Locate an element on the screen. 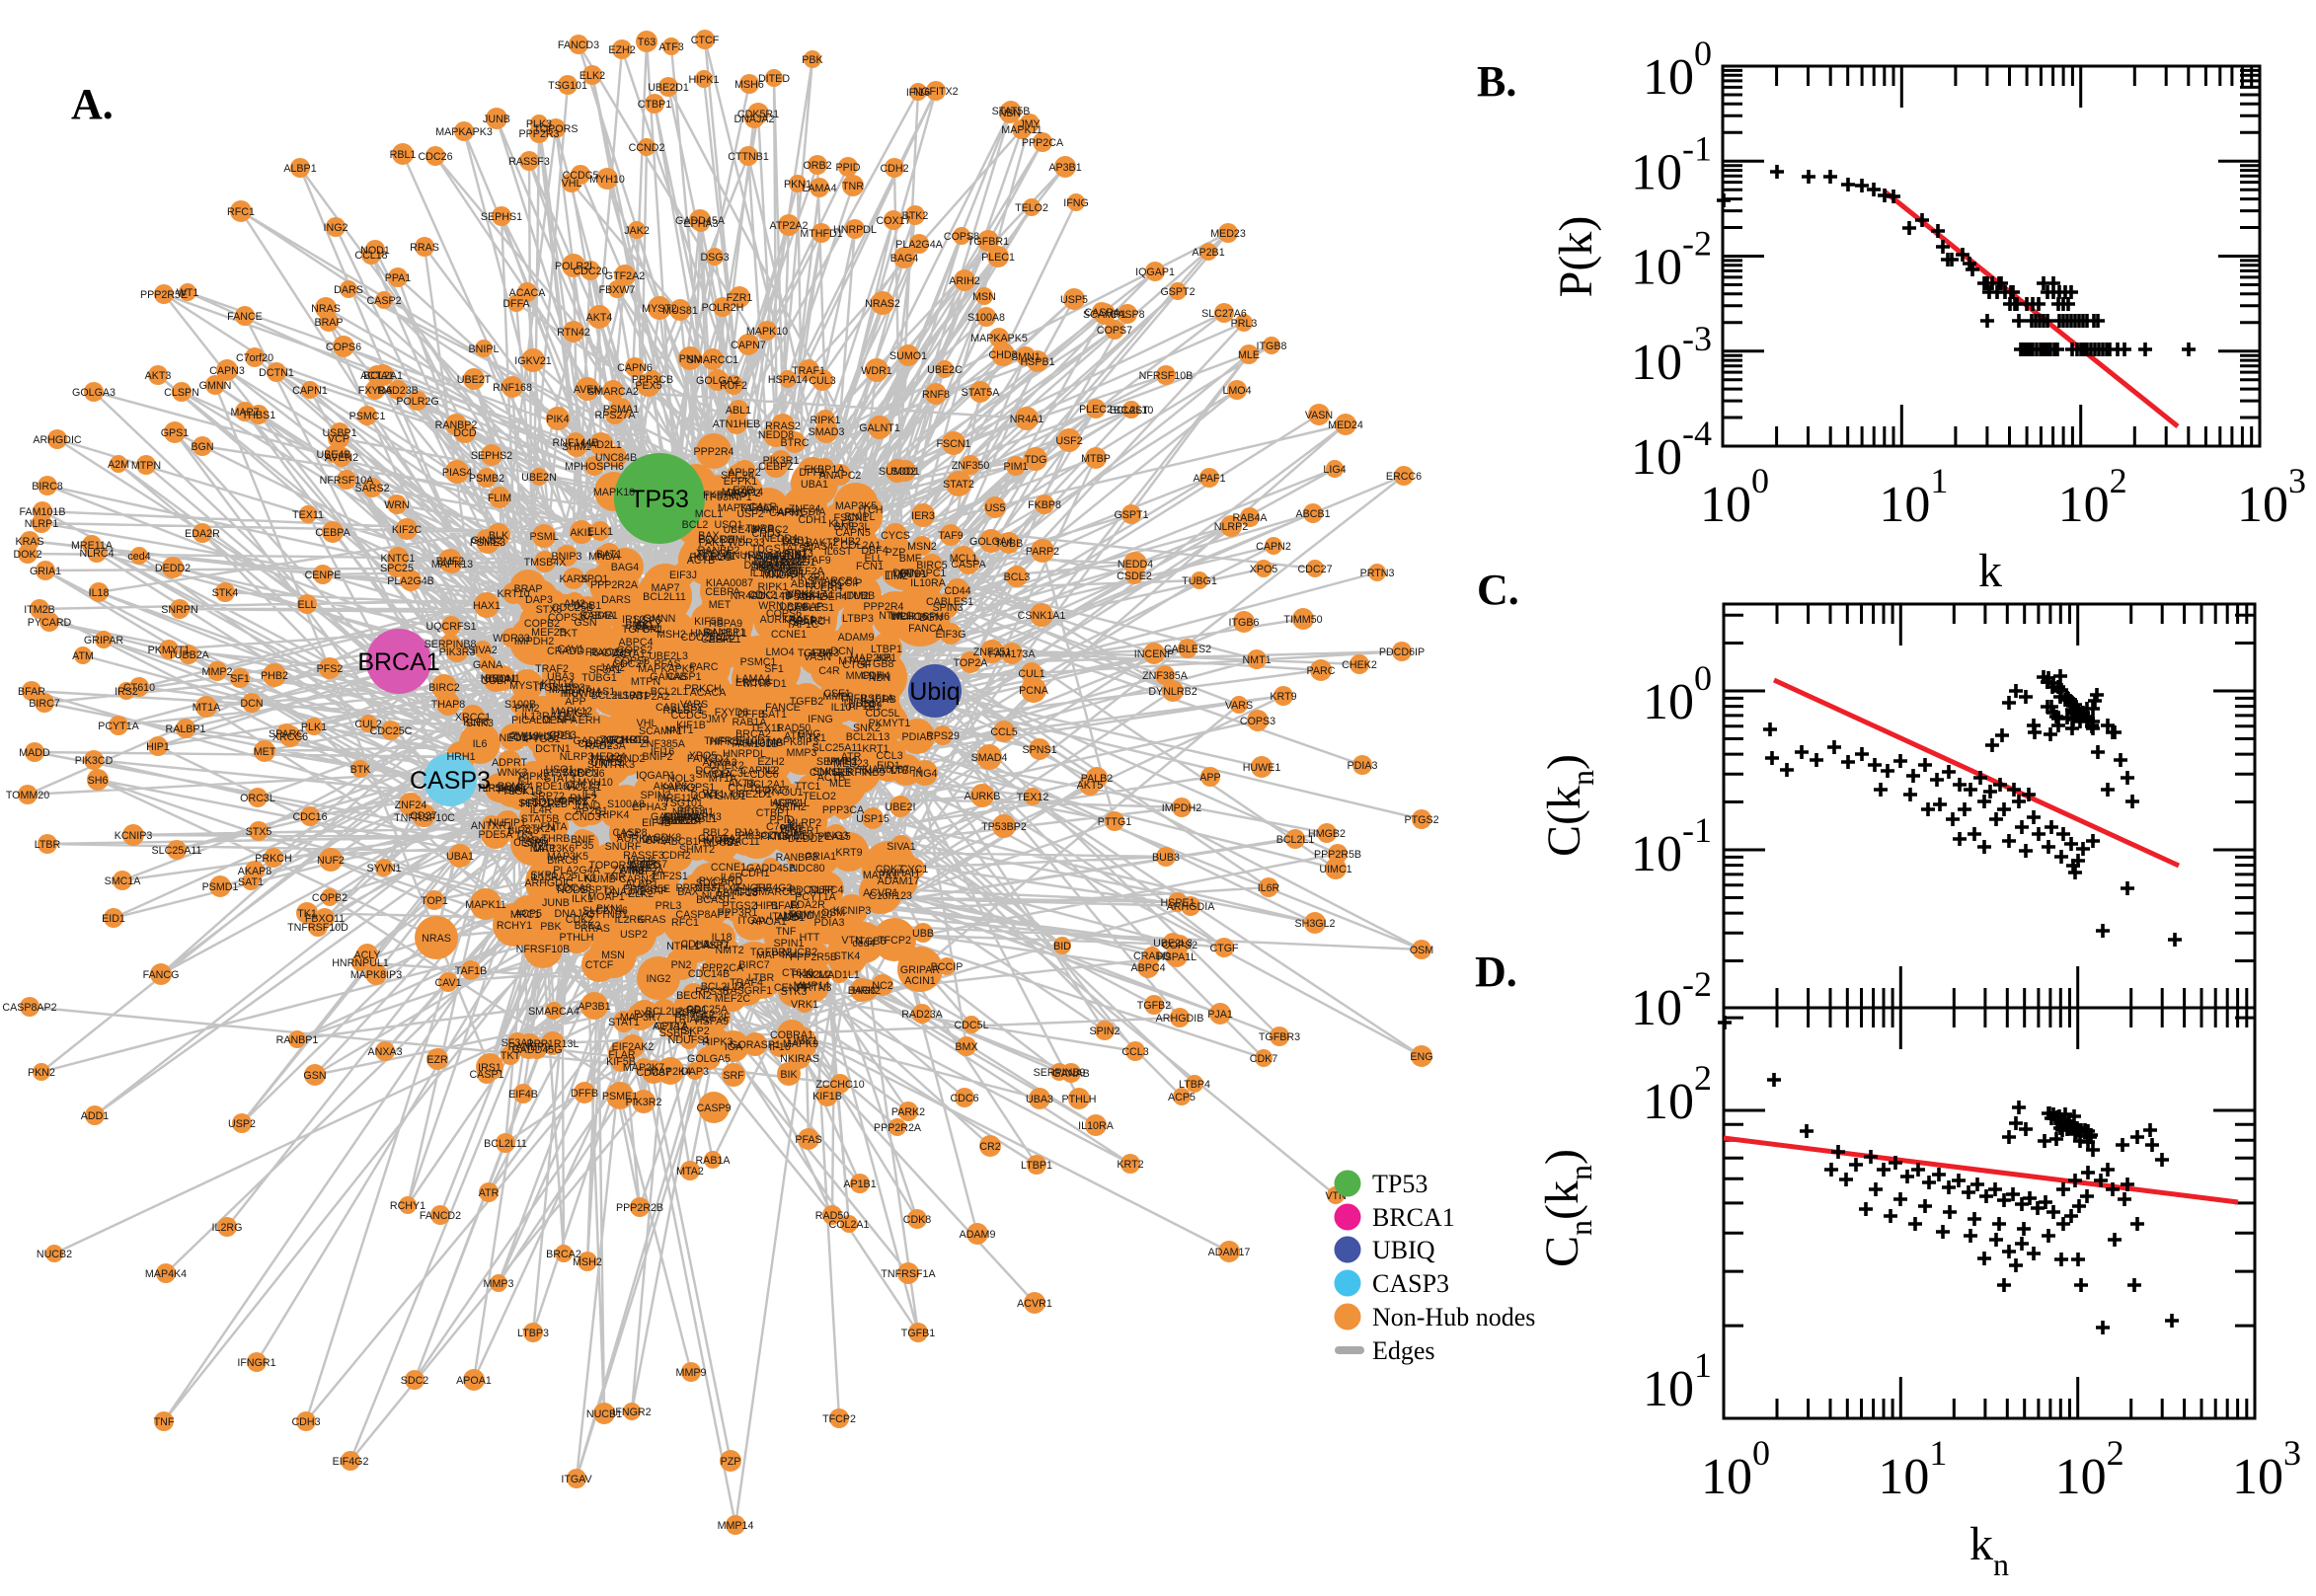 This screenshot has width=2316, height=1596. svg-text: ACTB is located at coordinates (701, 561).